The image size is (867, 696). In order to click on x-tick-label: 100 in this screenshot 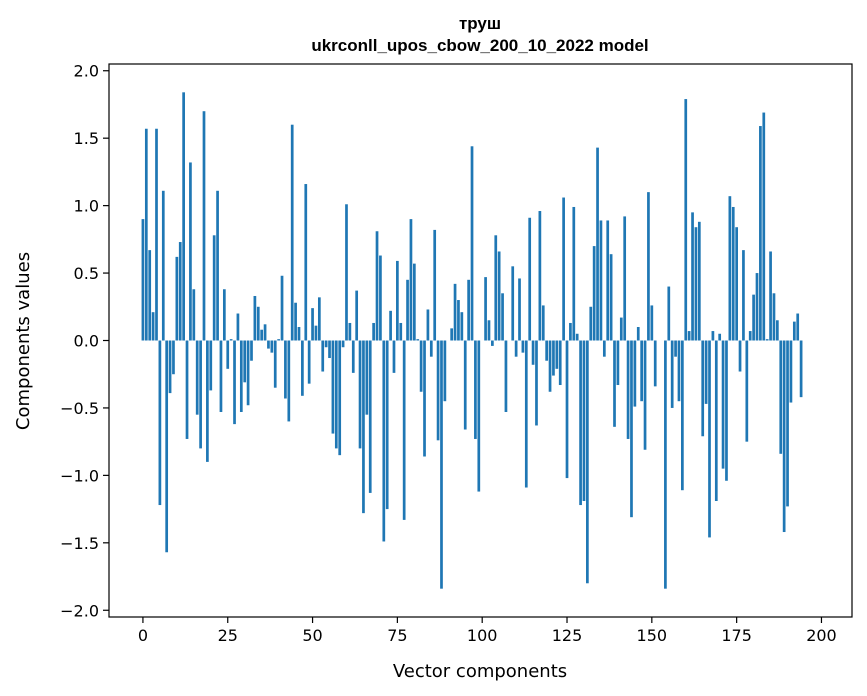, I will do `click(482, 635)`.